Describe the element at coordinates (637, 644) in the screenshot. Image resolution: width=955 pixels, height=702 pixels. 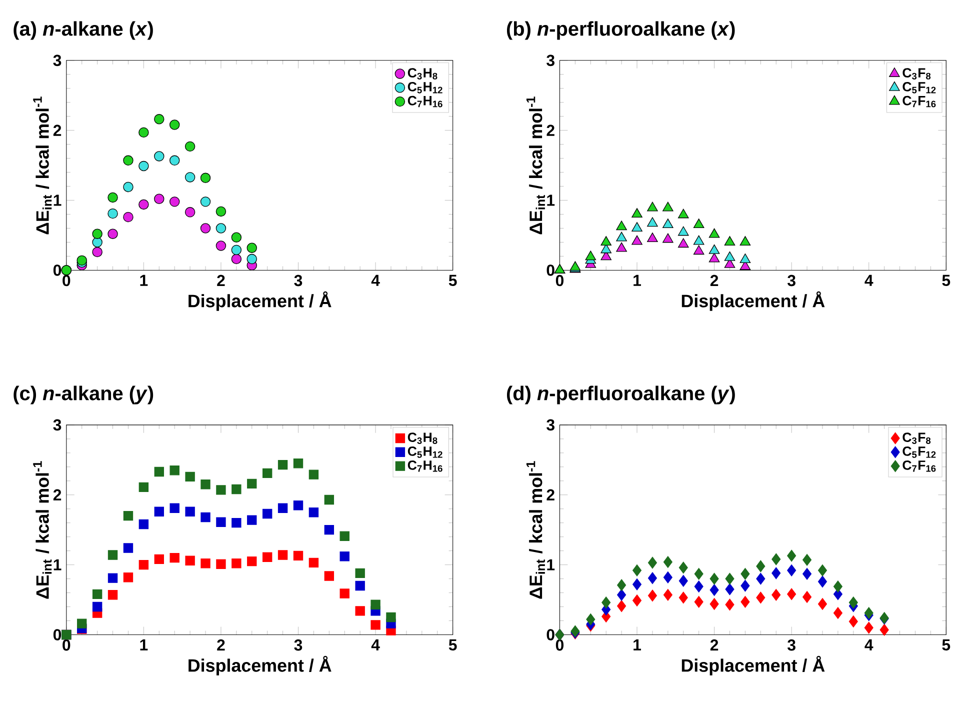
I see `x-tick-label: 1` at that location.